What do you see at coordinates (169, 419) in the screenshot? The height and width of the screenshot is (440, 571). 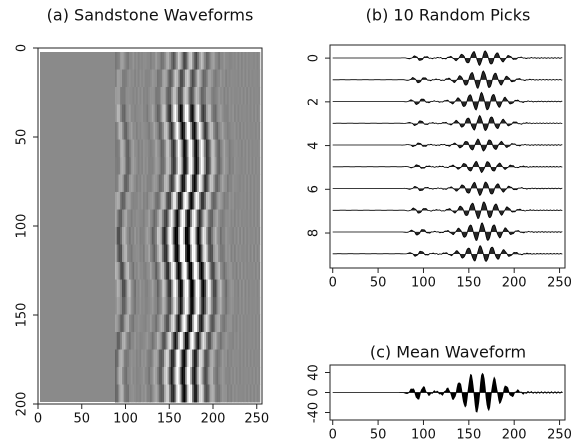 I see `x-tick-label: 150` at bounding box center [169, 419].